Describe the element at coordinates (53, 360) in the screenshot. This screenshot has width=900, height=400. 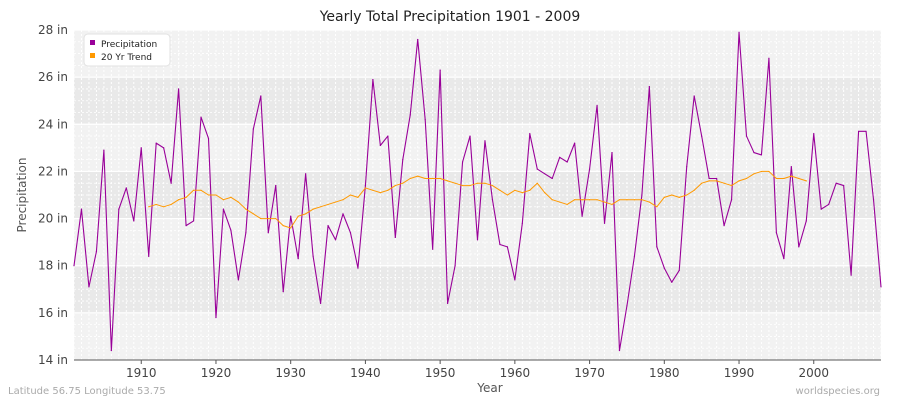
I see `y-tick-label: 14 in` at that location.